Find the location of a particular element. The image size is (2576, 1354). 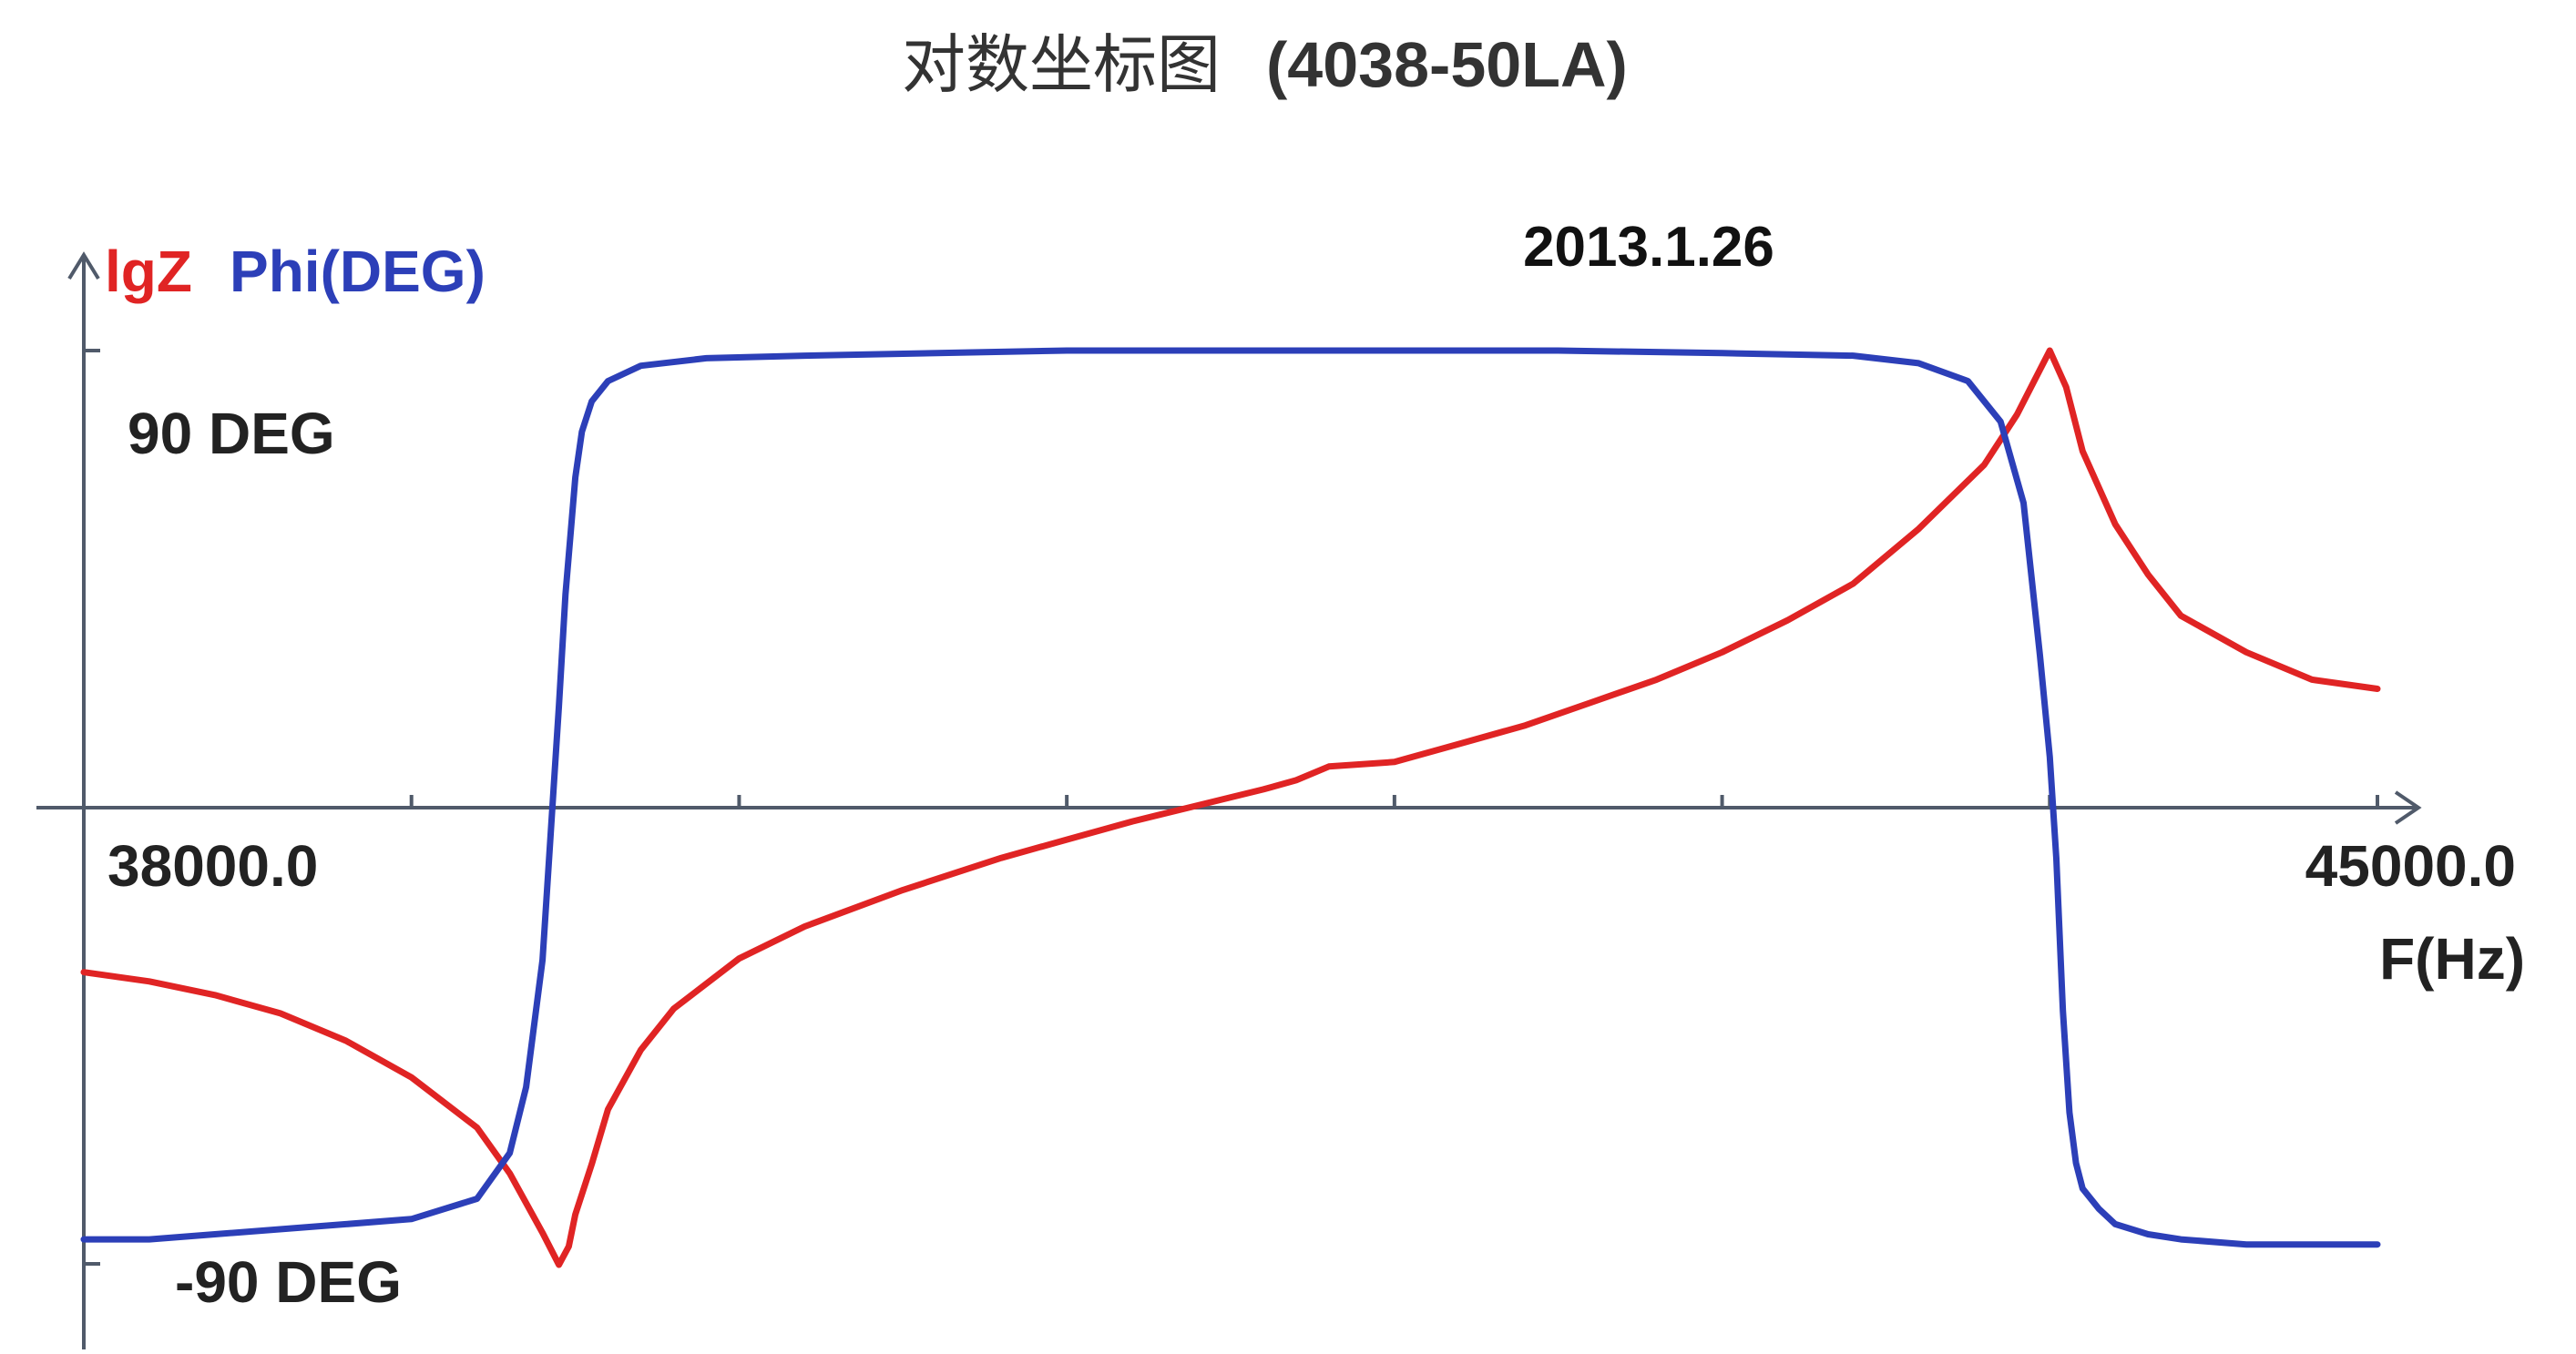

phase-bottom-label: -90 DEG is located at coordinates (288, 1282).